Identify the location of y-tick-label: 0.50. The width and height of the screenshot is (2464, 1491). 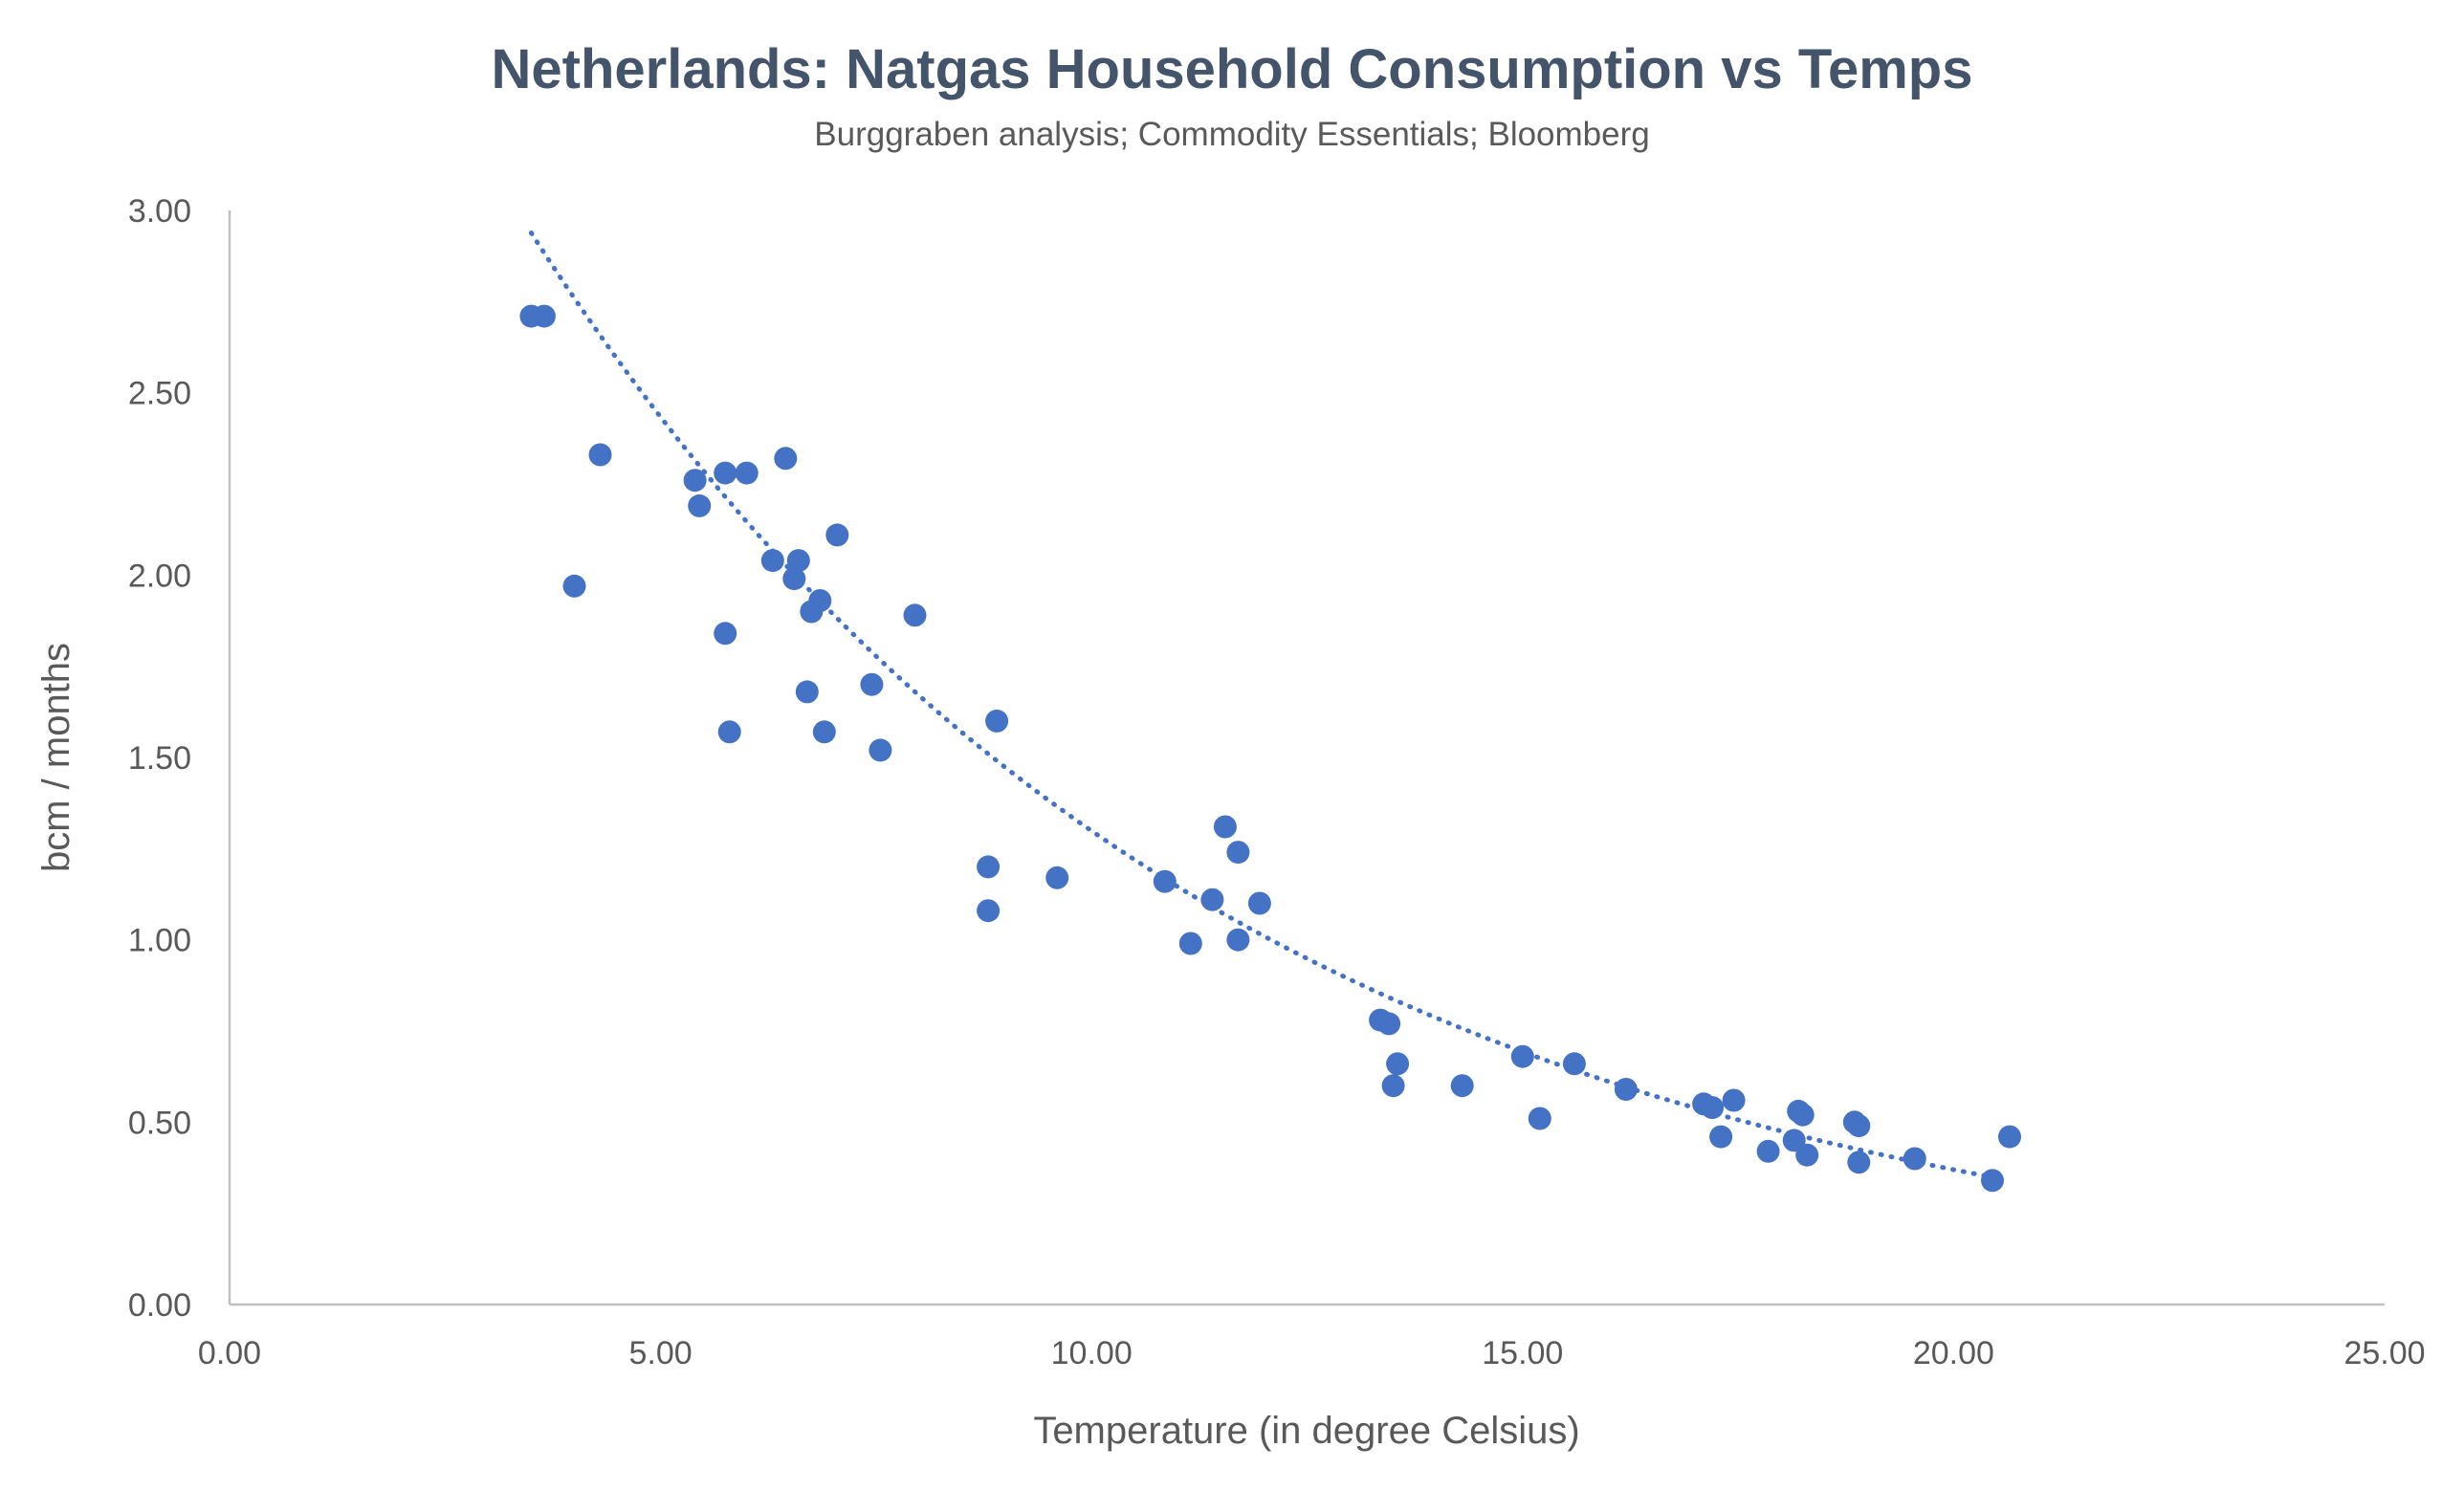
(159, 1123).